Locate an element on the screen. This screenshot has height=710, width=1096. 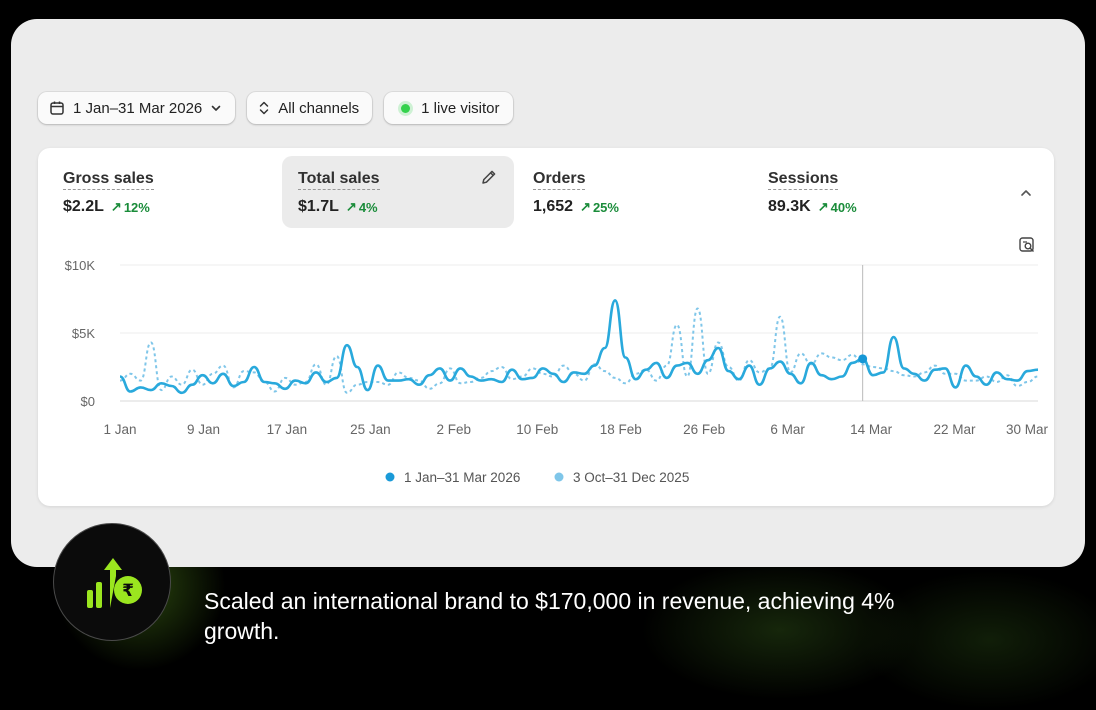
metric-delta-value: 40% is located at coordinates (843, 207).